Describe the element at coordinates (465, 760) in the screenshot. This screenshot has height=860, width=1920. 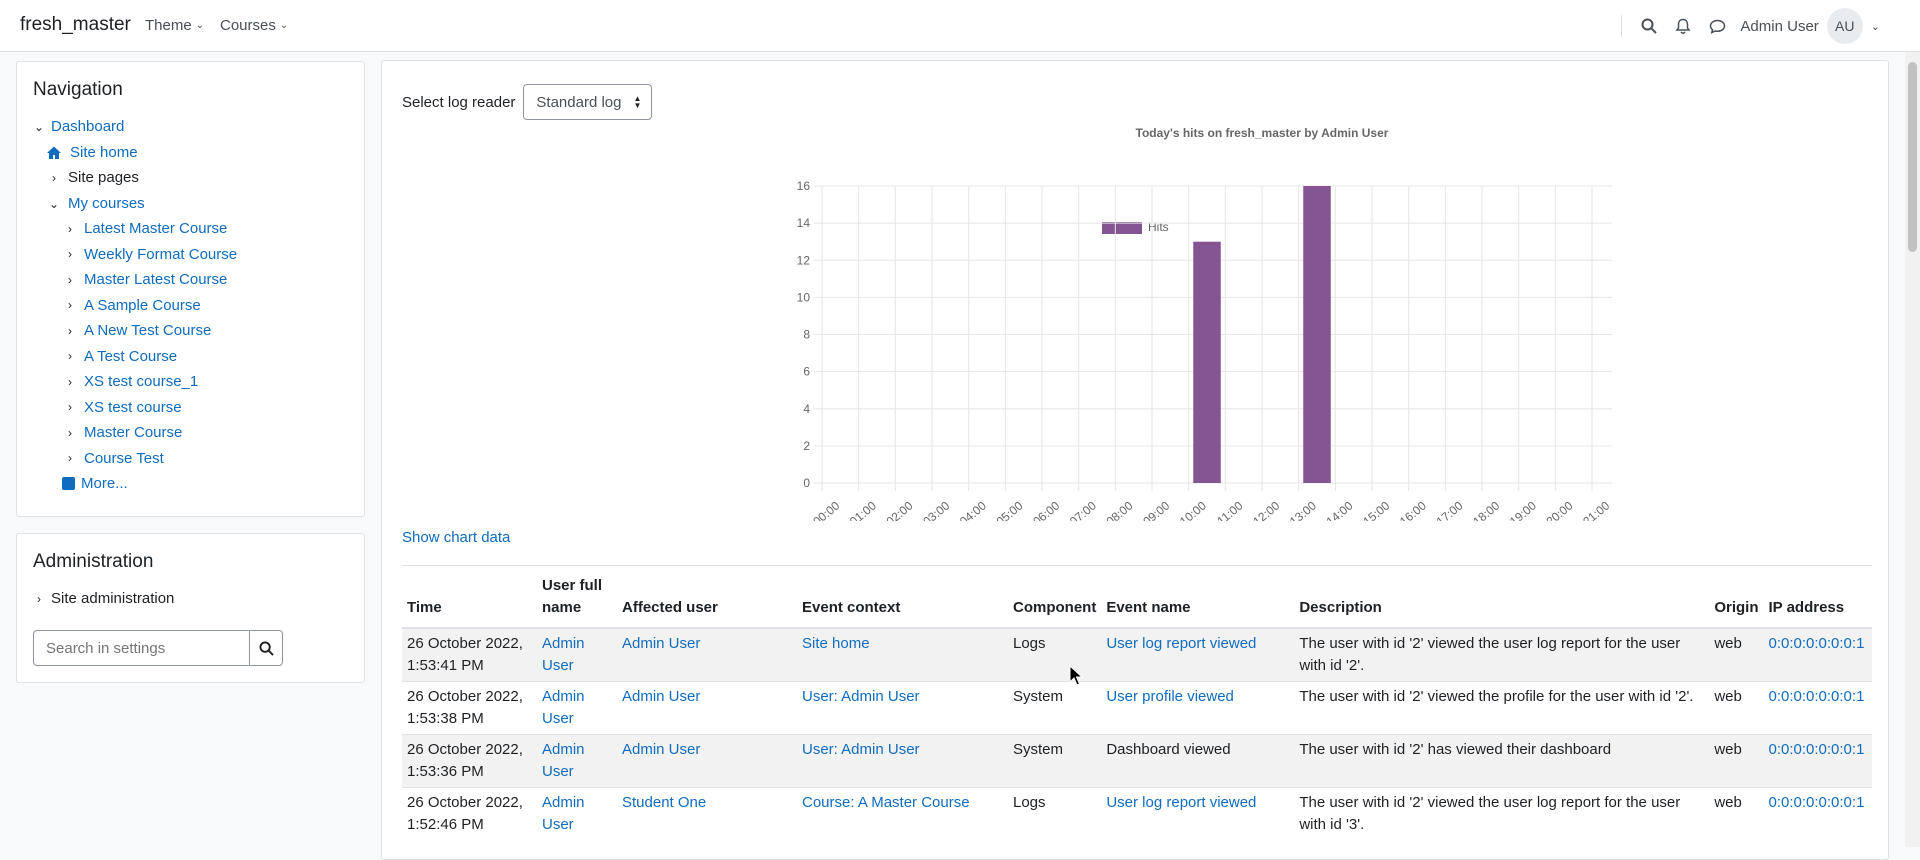
I see `cell-time-text: 26 October 2022, 1:53:36 PM` at that location.